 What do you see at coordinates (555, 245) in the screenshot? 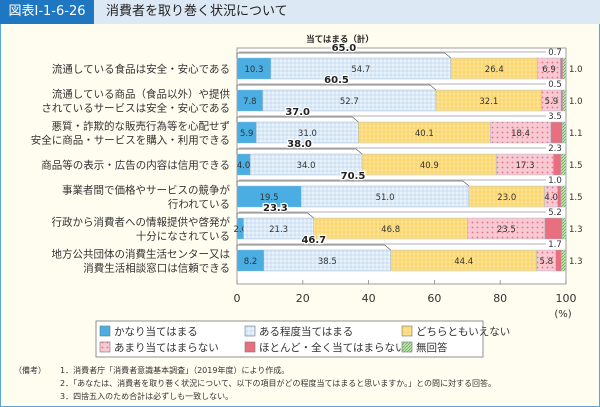
I see `data-label: 1.7` at bounding box center [555, 245].